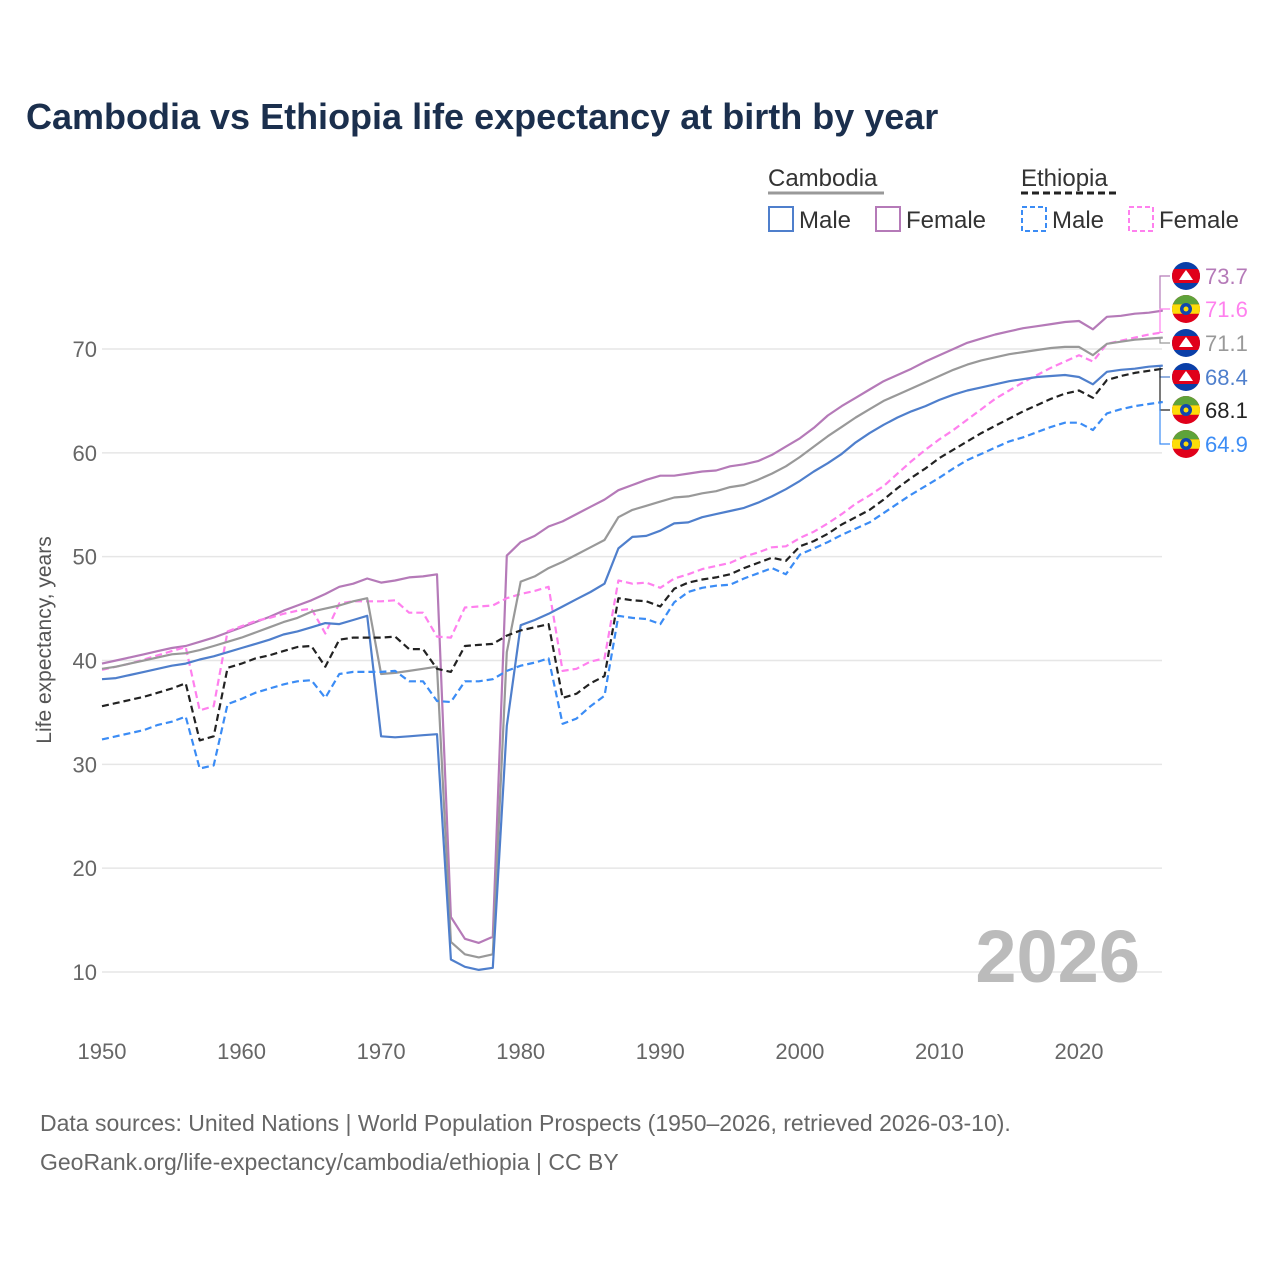 The height and width of the screenshot is (1280, 1280). What do you see at coordinates (520, 1051) in the screenshot?
I see `x-tick-label: 1980` at bounding box center [520, 1051].